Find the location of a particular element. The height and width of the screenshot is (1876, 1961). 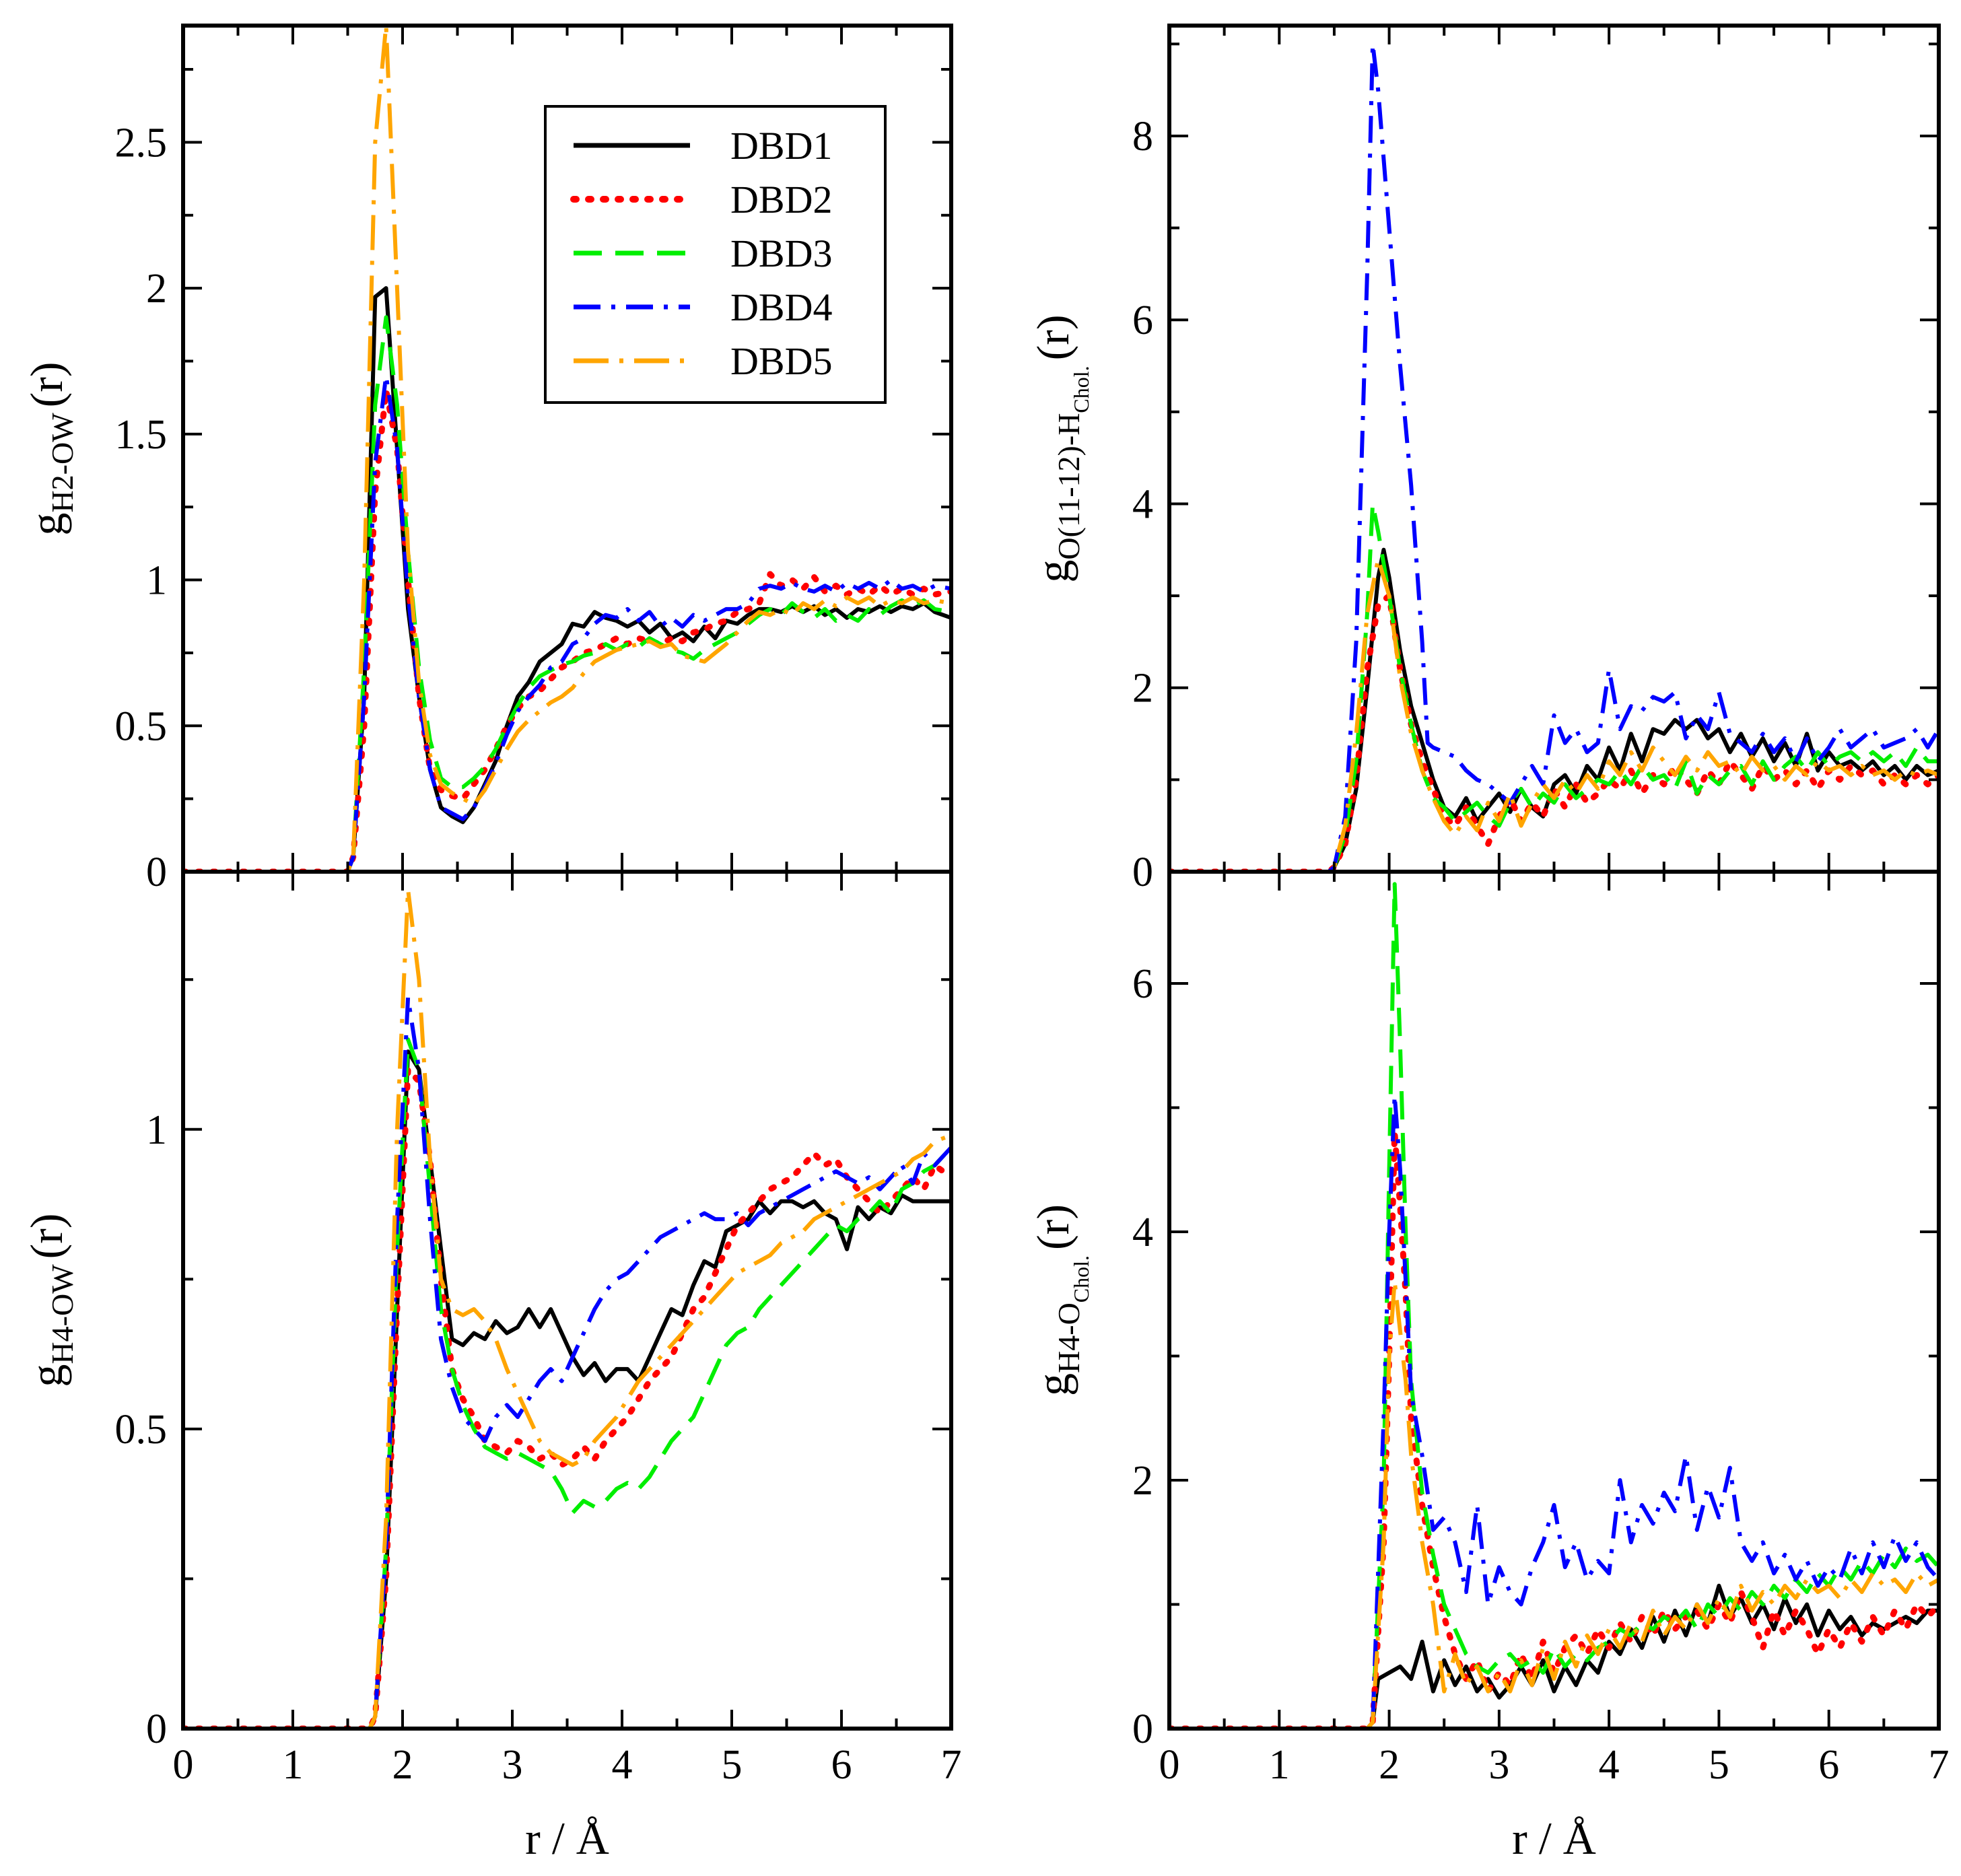

y-tick-label: 2.5 is located at coordinates (141, 143).